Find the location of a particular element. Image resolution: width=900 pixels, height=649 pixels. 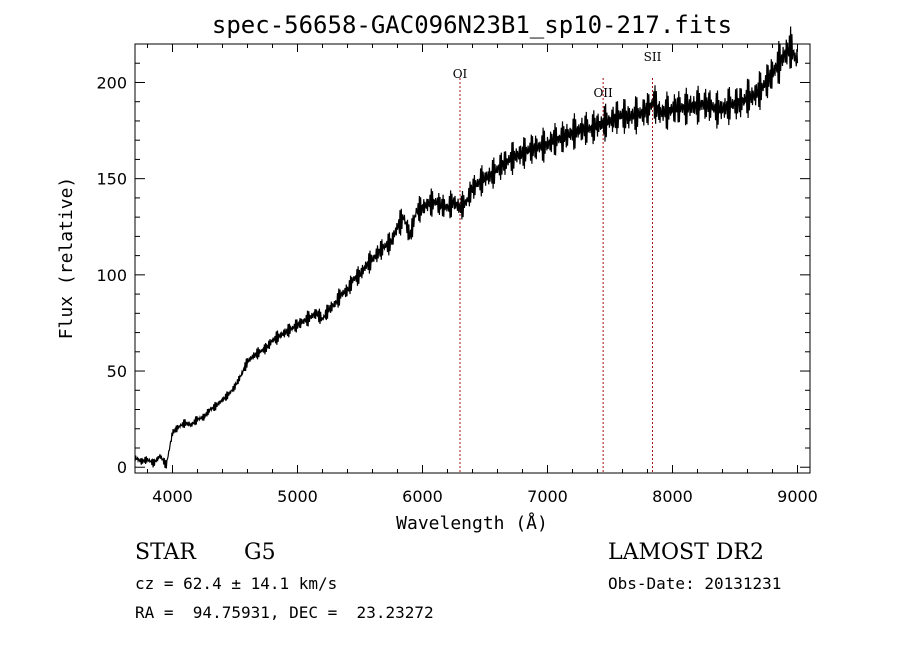

observation-date: Obs-Date: 20131231 is located at coordinates (695, 583).